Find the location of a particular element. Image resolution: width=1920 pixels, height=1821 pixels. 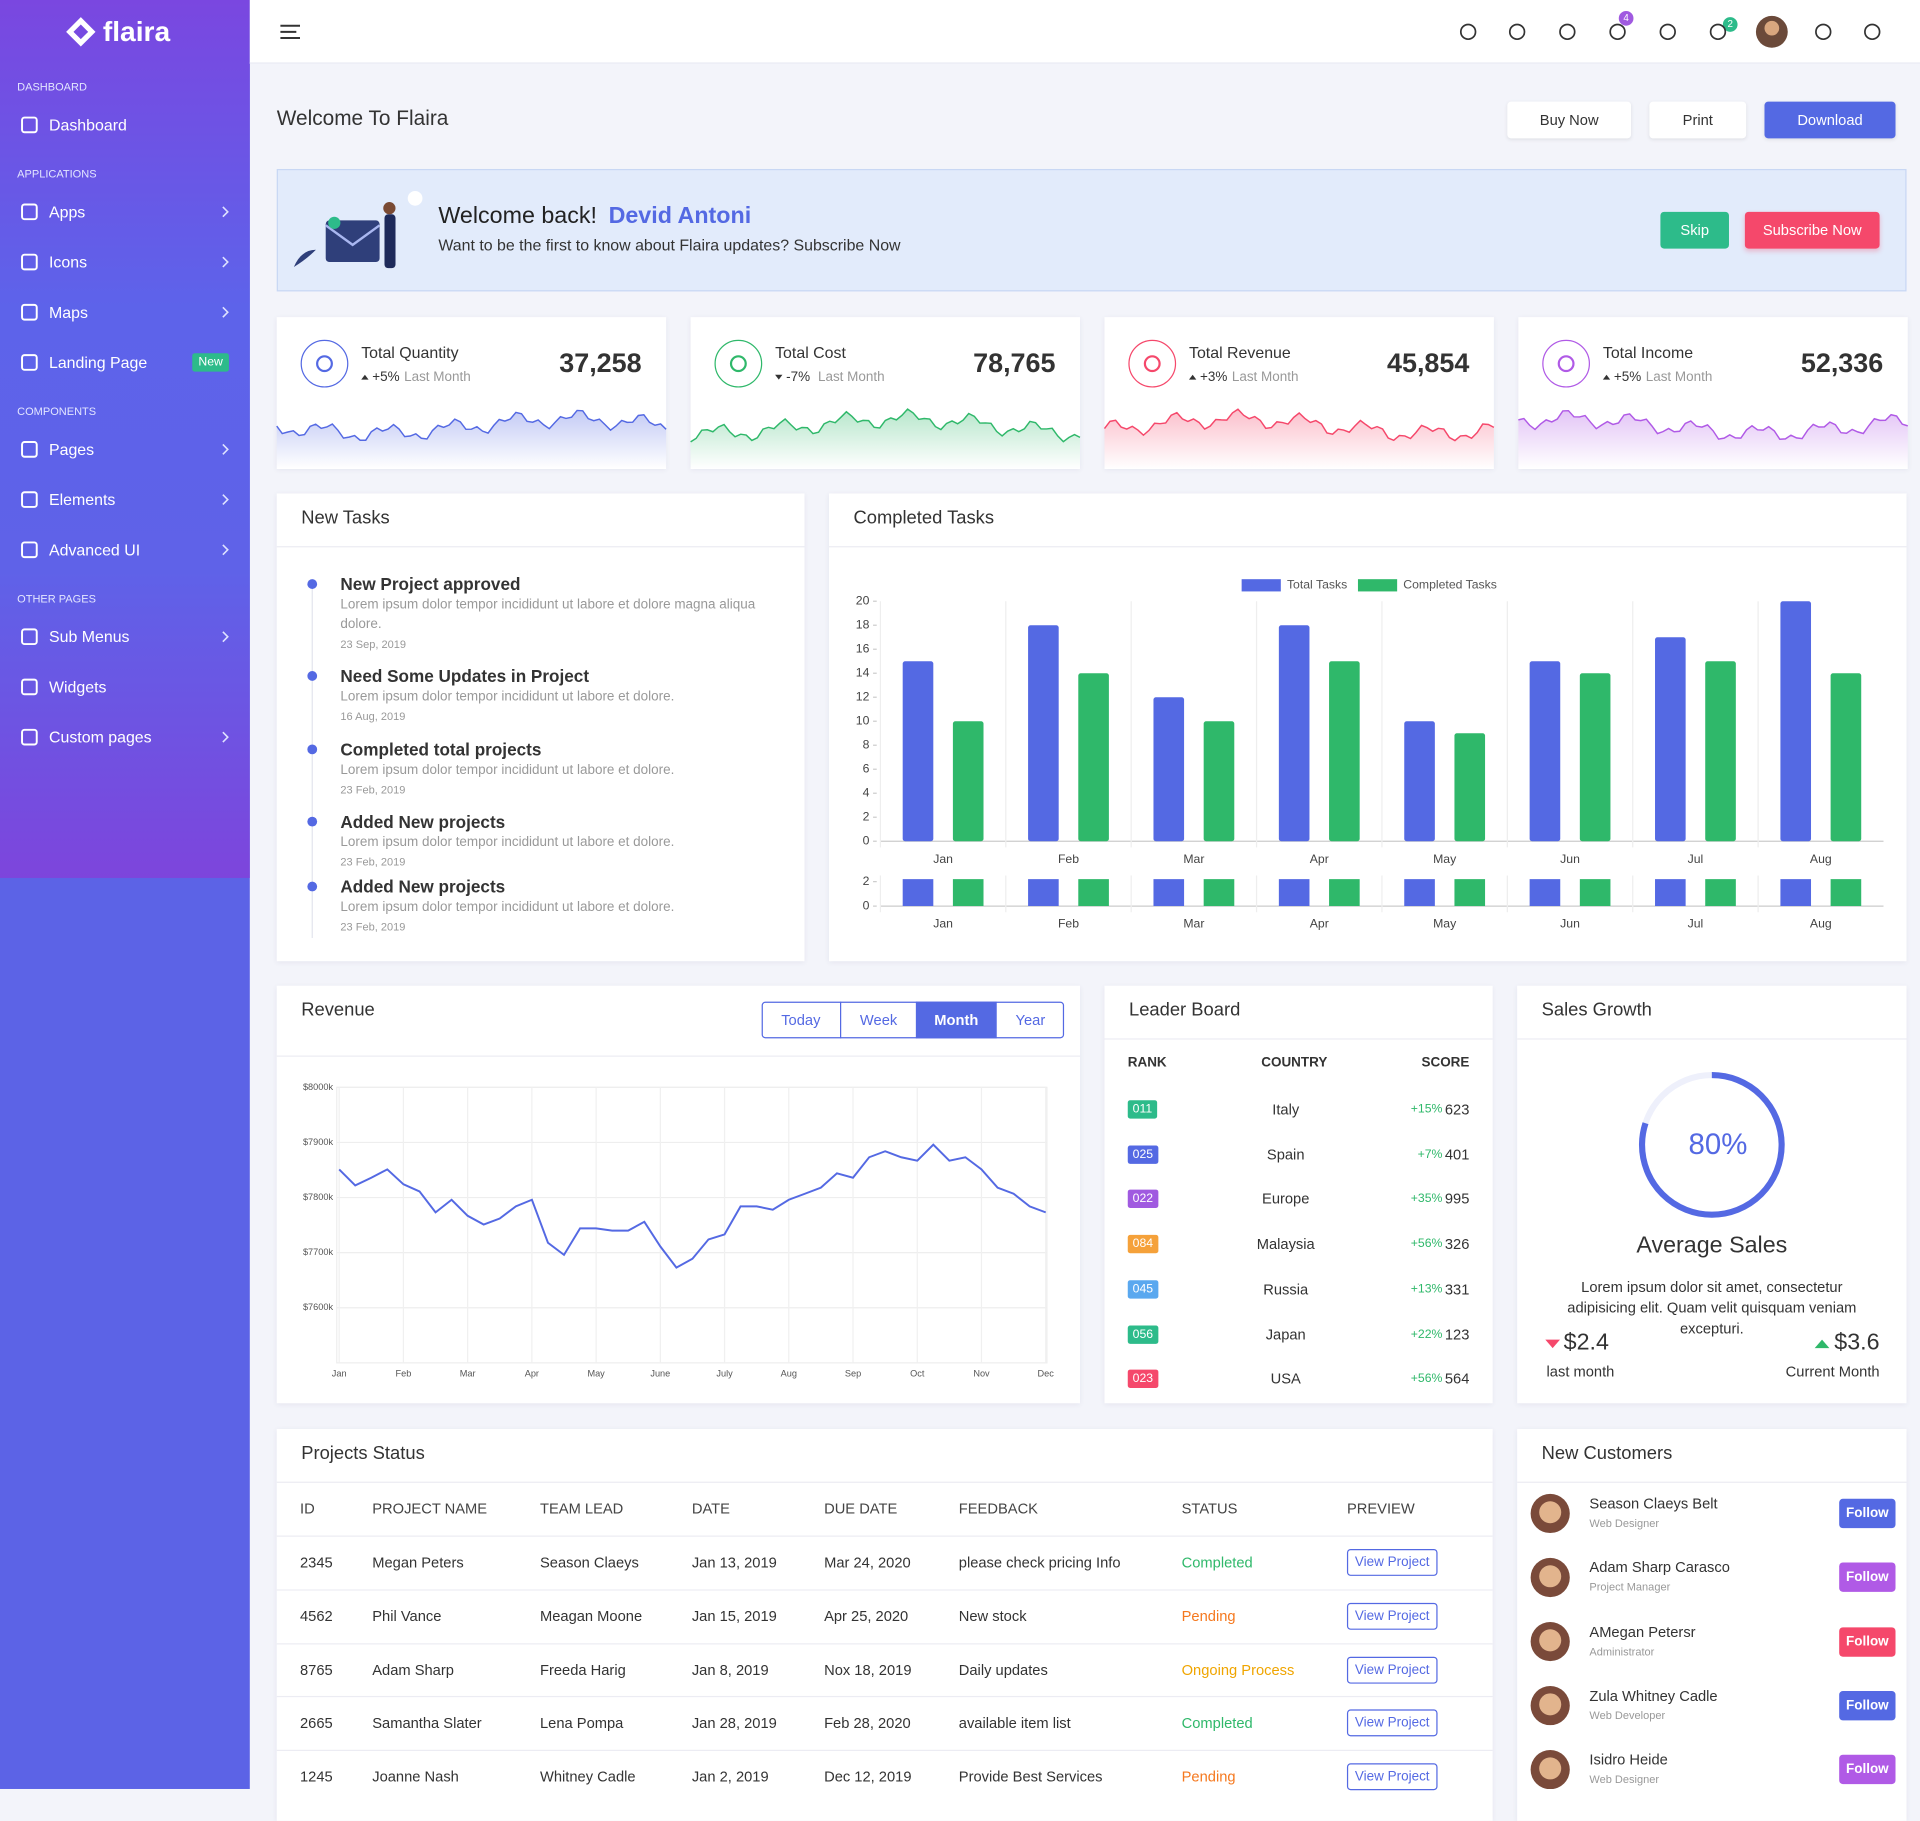

page-button: Buy Now is located at coordinates (1569, 120).